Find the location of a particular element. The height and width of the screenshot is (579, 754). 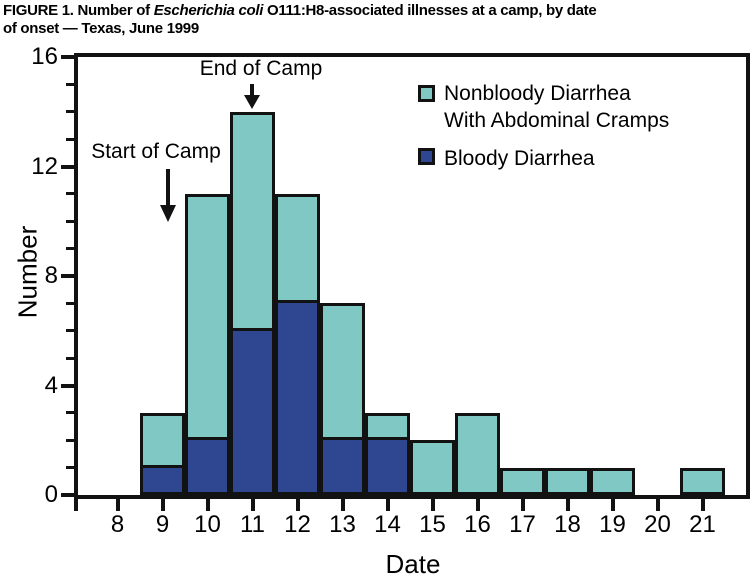

end-of-camp-arrow-icon is located at coordinates (252, 96).